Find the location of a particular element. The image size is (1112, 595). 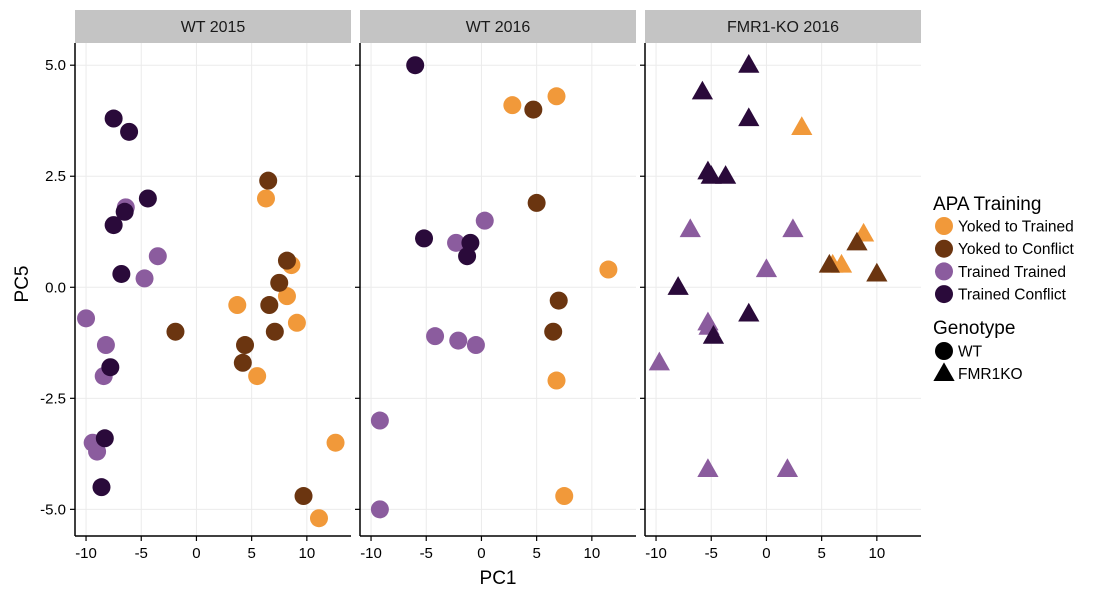

facet-strip-label: WT 2015 is located at coordinates (213, 27).